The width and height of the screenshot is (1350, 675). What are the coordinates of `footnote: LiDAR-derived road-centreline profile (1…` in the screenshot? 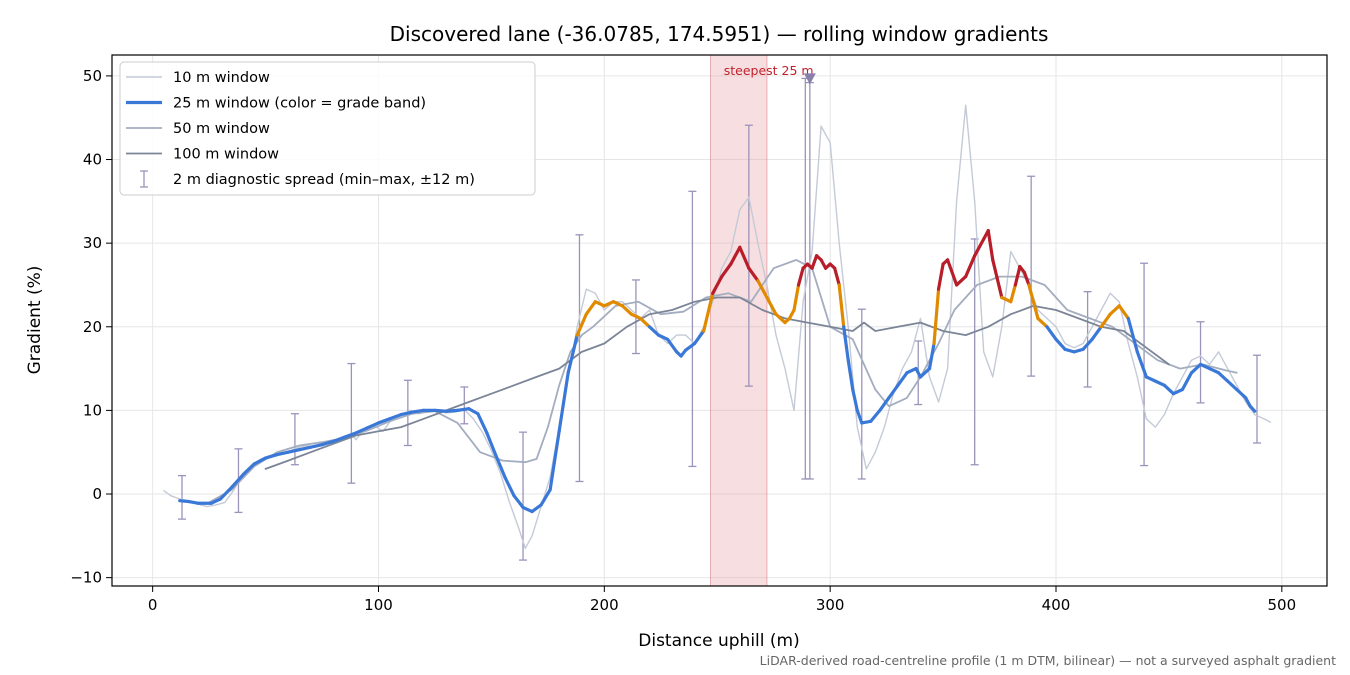 It's located at (1048, 660).